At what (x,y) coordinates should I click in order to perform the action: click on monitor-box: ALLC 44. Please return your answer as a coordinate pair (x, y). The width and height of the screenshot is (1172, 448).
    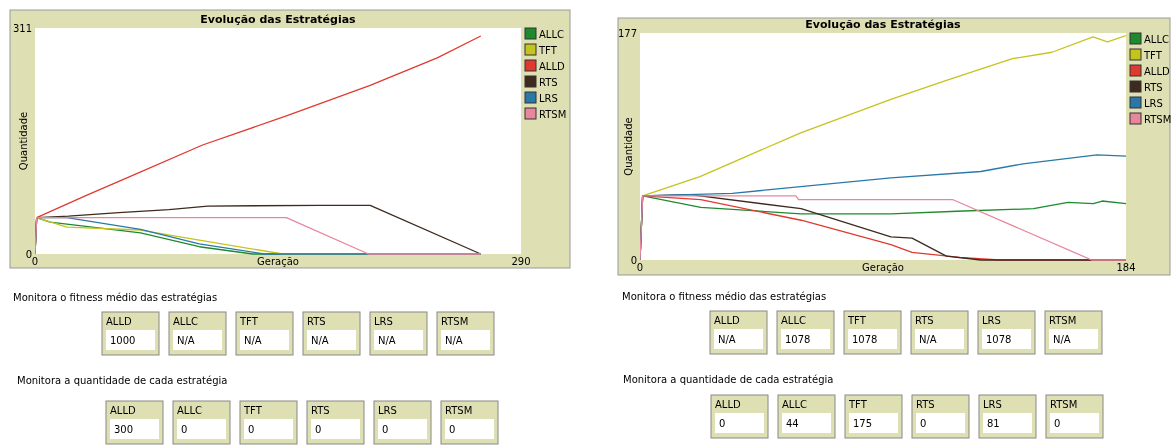
    Looking at the image, I should click on (806, 416).